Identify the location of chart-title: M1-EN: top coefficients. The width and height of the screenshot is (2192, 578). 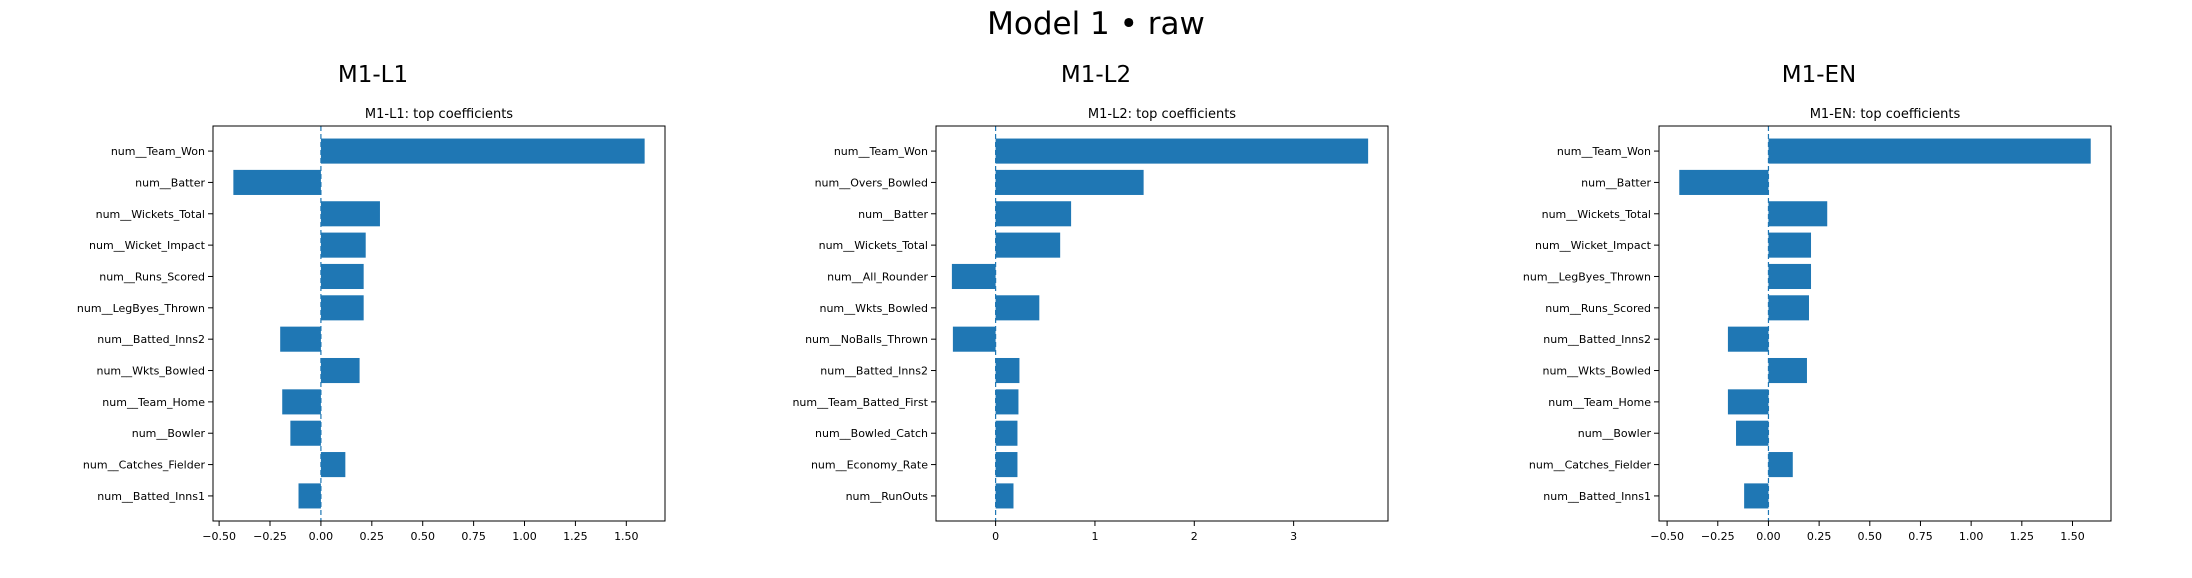
(1885, 114).